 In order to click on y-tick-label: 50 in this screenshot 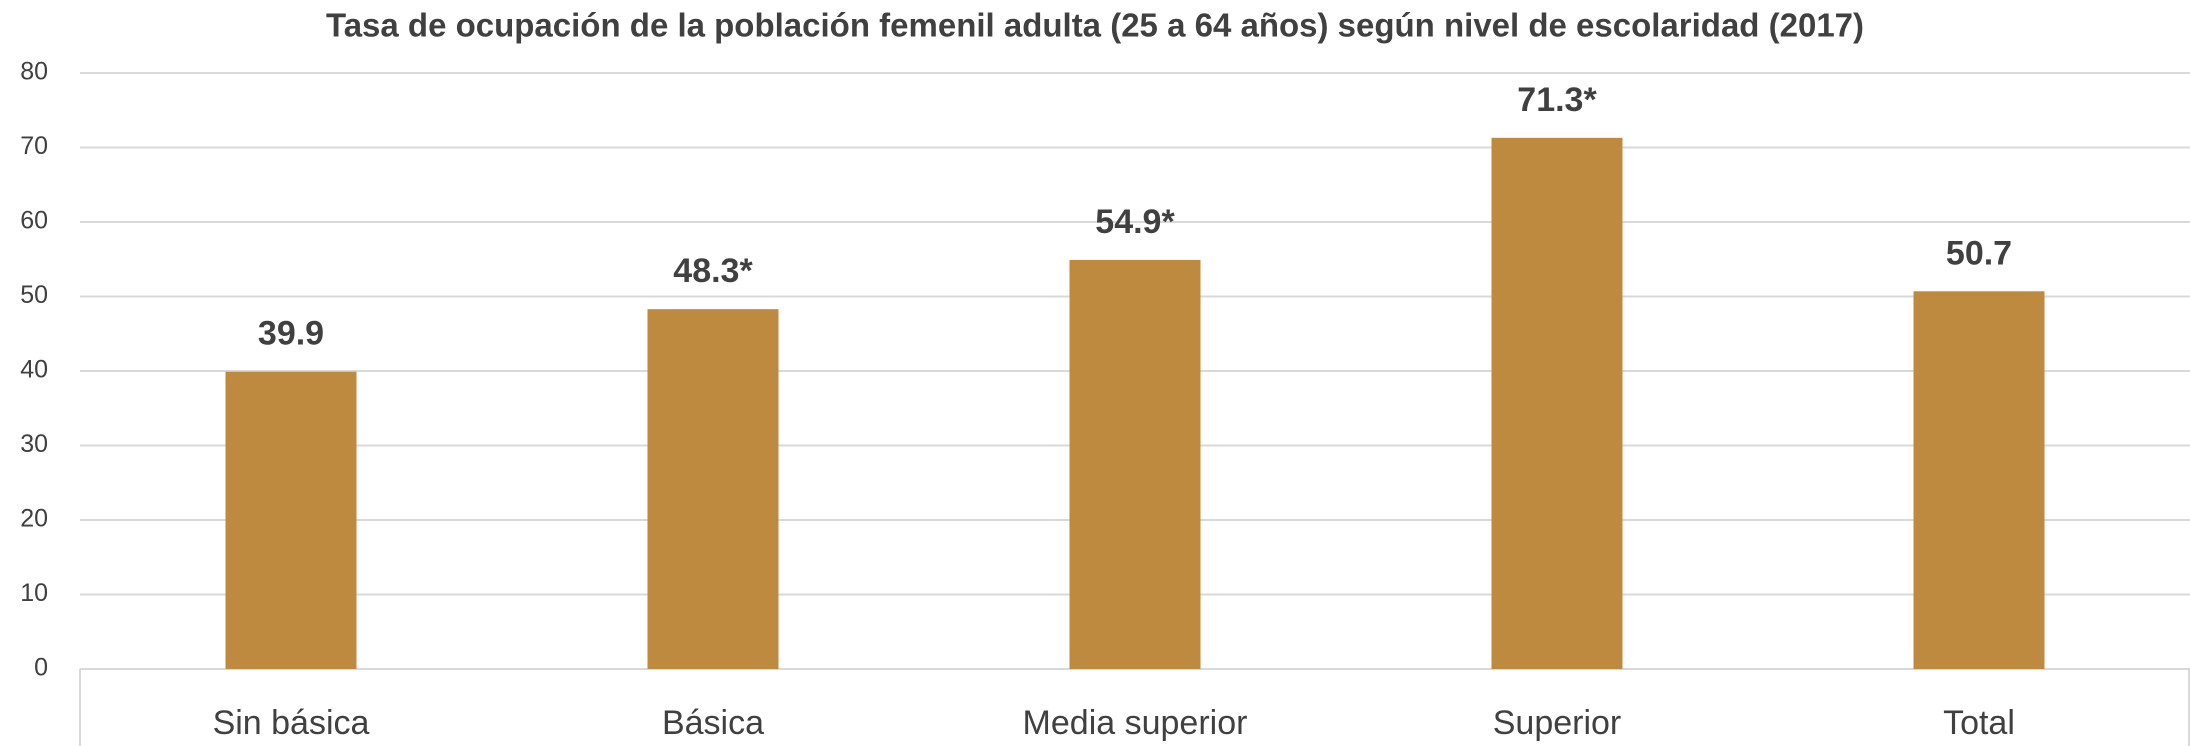, I will do `click(34, 295)`.